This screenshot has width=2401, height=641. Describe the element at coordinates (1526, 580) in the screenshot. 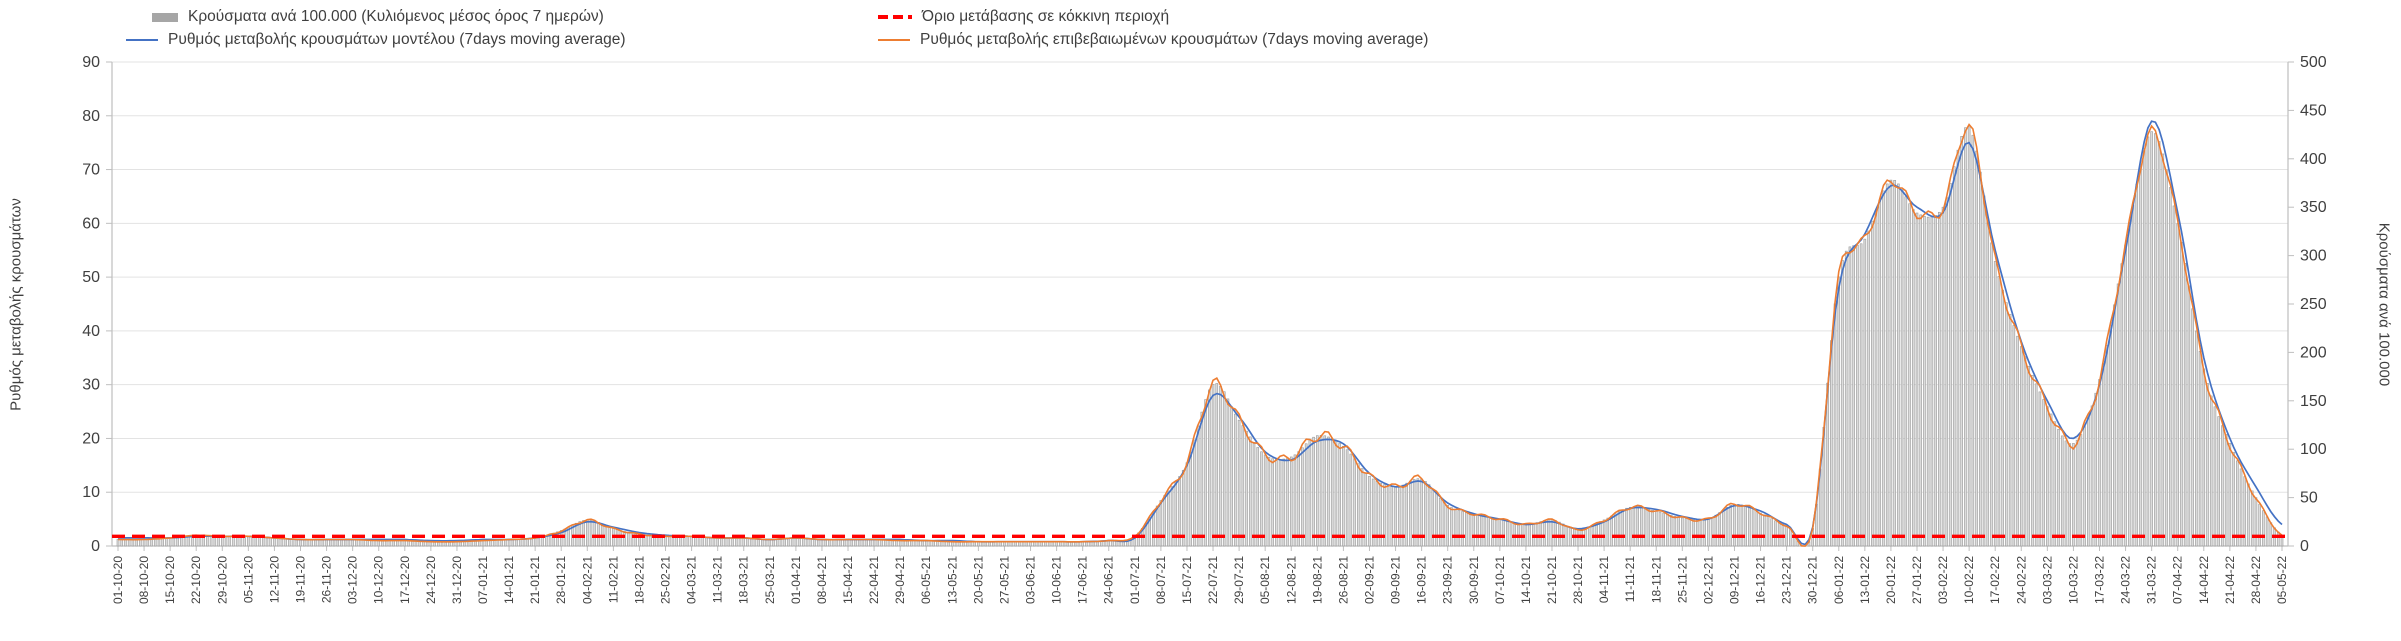

I see `svg-text: 14-10-21` at that location.